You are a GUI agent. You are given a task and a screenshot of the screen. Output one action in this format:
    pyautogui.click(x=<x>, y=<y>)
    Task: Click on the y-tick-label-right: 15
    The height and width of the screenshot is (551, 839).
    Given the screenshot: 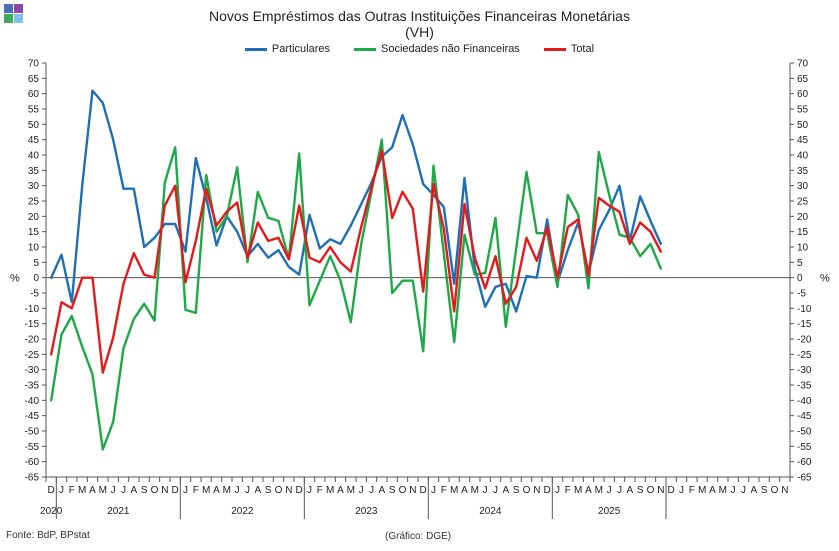 What is the action you would take?
    pyautogui.click(x=803, y=232)
    